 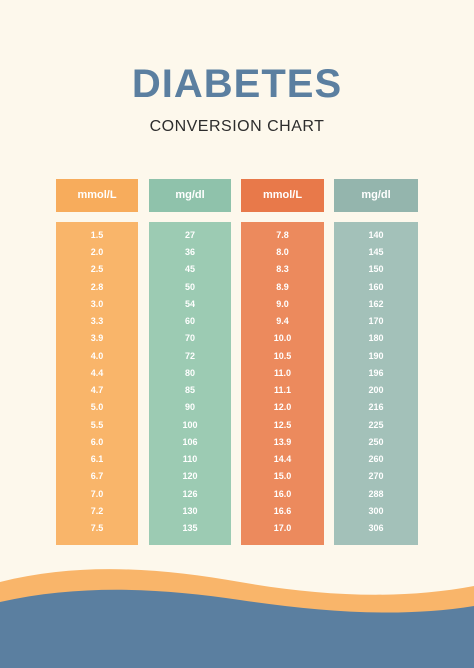 I want to click on cell: 70, so click(x=189, y=338).